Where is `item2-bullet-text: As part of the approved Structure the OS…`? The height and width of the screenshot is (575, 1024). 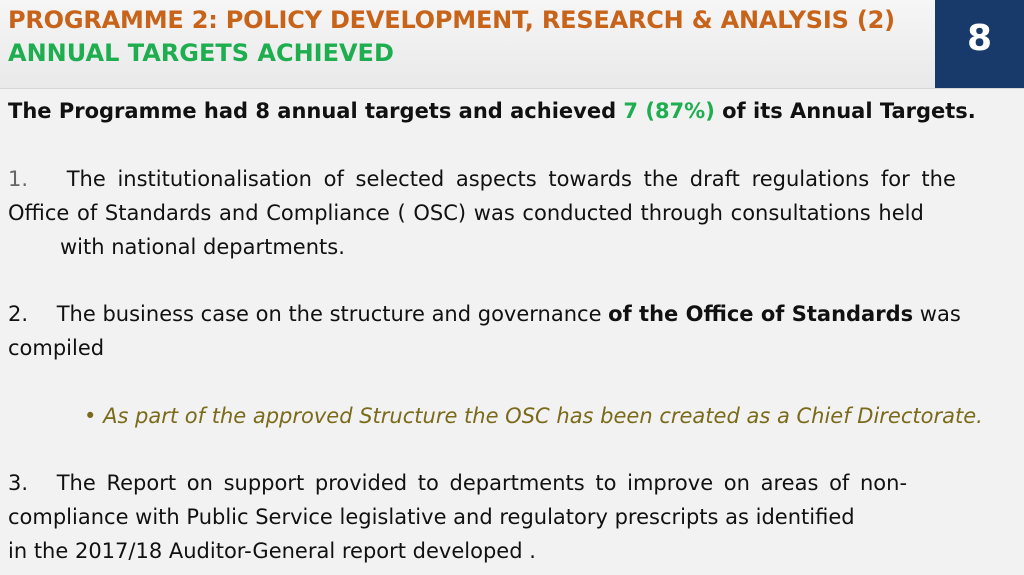
item2-bullet-text: As part of the approved Structure the OS… is located at coordinates (543, 416).